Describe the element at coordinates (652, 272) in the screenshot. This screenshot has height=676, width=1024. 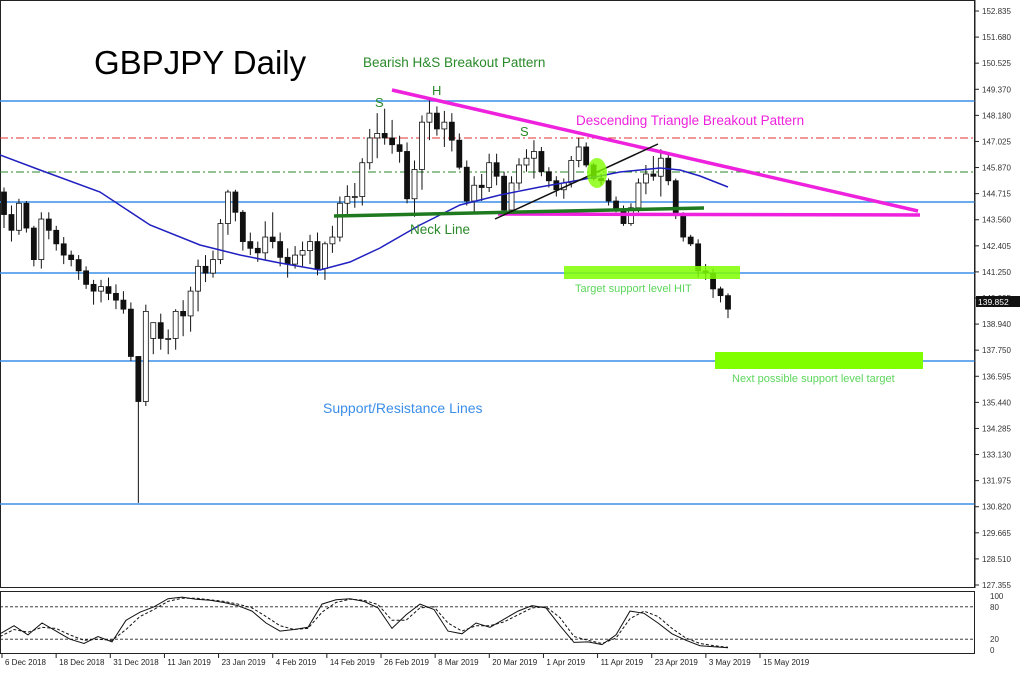
I see `target-support-box` at that location.